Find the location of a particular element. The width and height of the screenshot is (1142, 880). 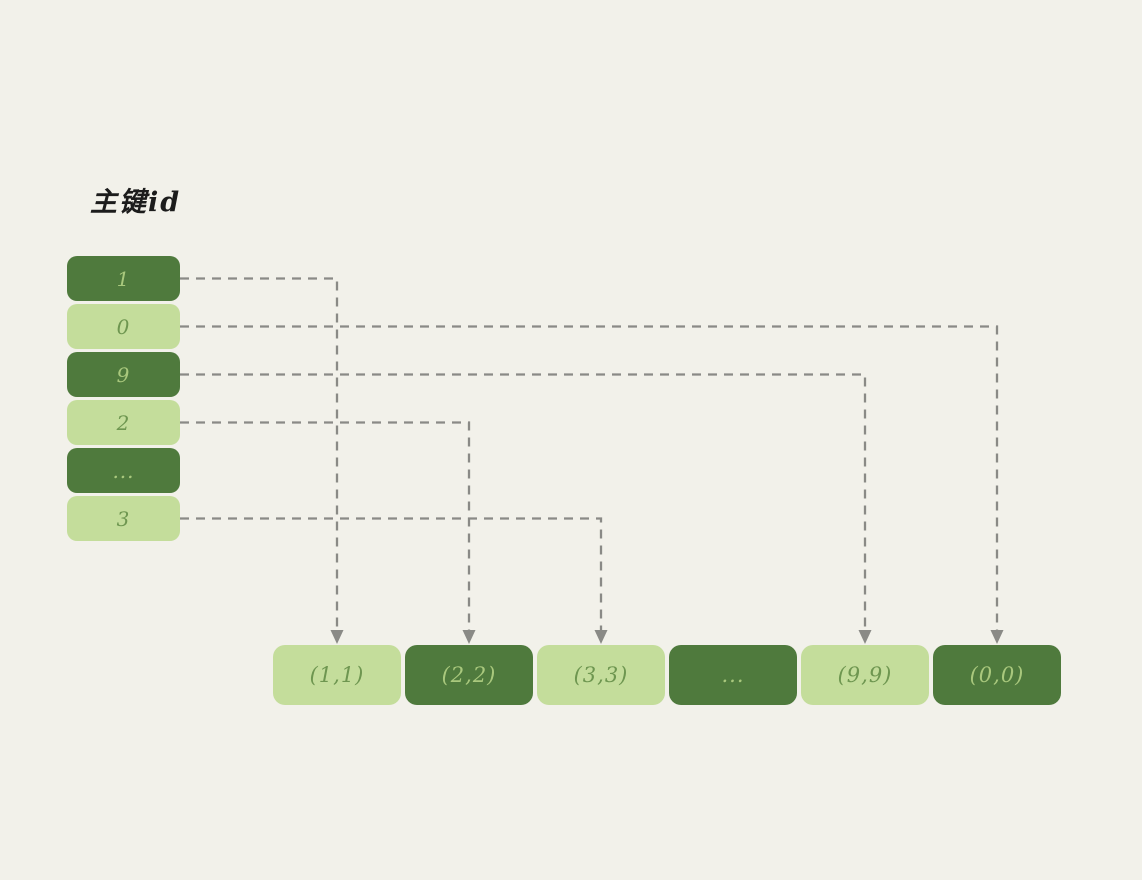

pk-node-2: 9 is located at coordinates (123, 374).